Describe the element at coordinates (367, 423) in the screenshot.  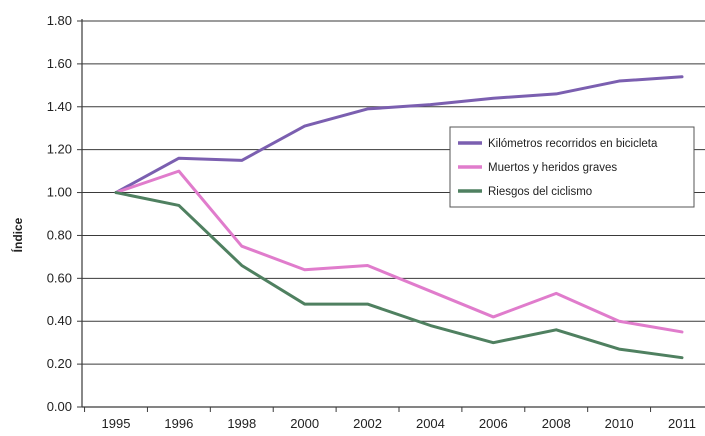
I see `x-tick-label: 2002` at that location.